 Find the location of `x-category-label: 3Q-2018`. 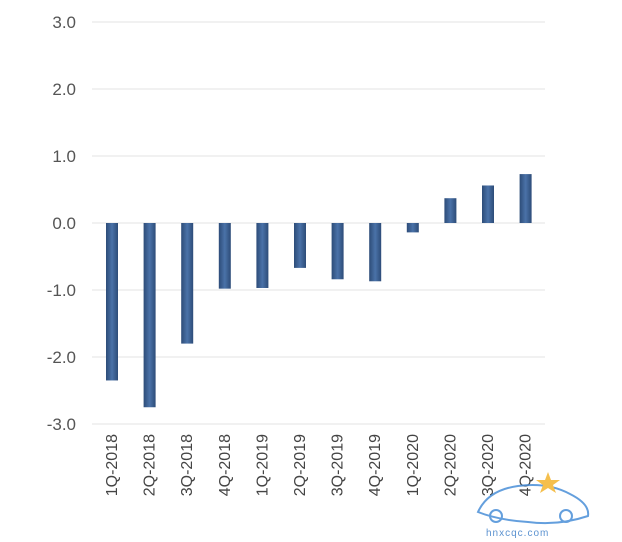

x-category-label: 3Q-2018 is located at coordinates (187, 465).